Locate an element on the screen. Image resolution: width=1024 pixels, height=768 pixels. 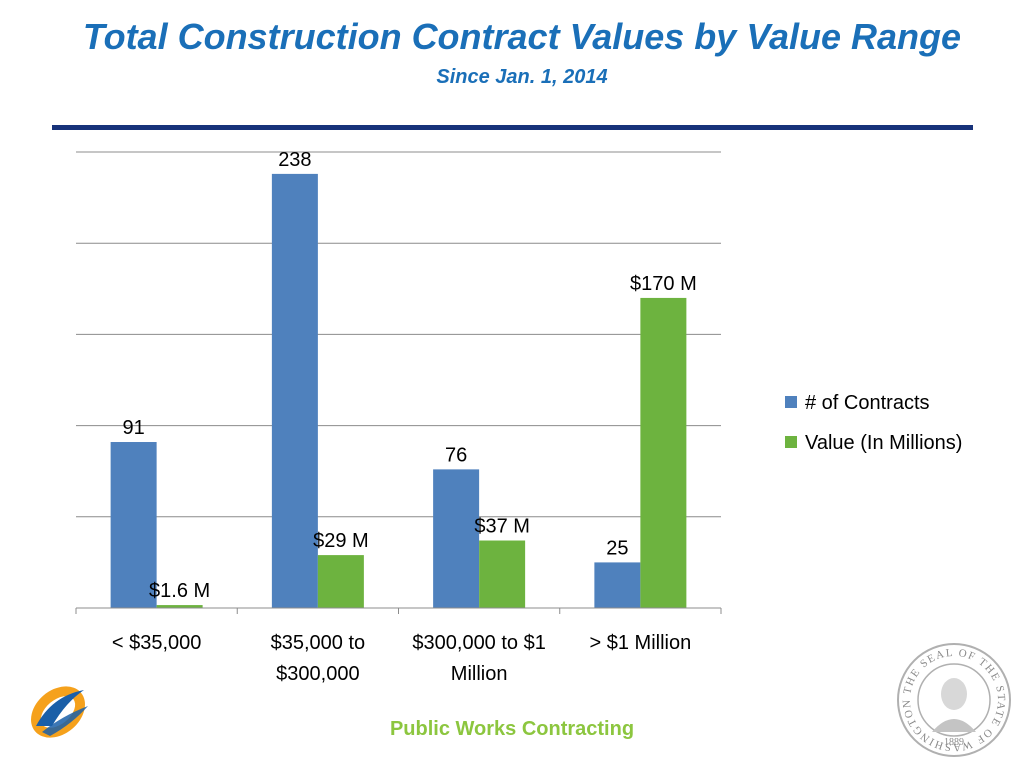
title-divider is located at coordinates (512, 127).